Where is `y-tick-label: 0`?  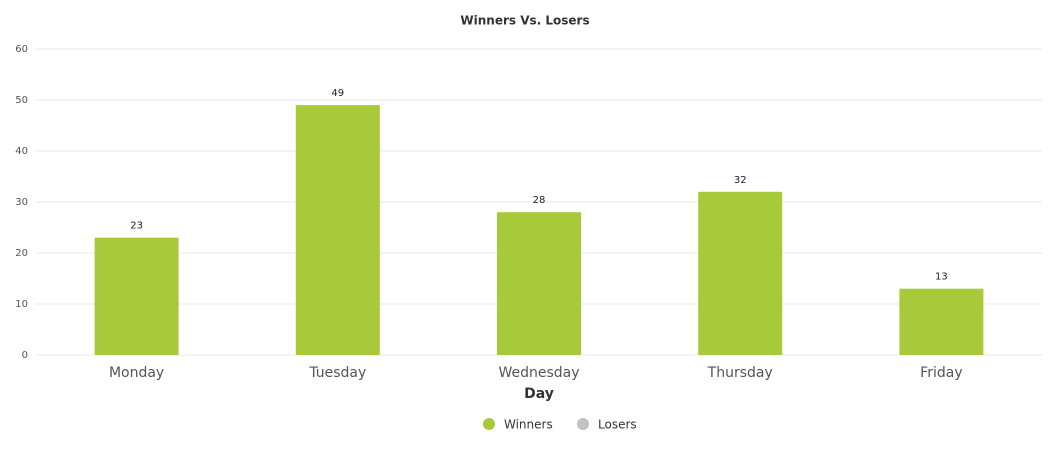
y-tick-label: 0 is located at coordinates (25, 355).